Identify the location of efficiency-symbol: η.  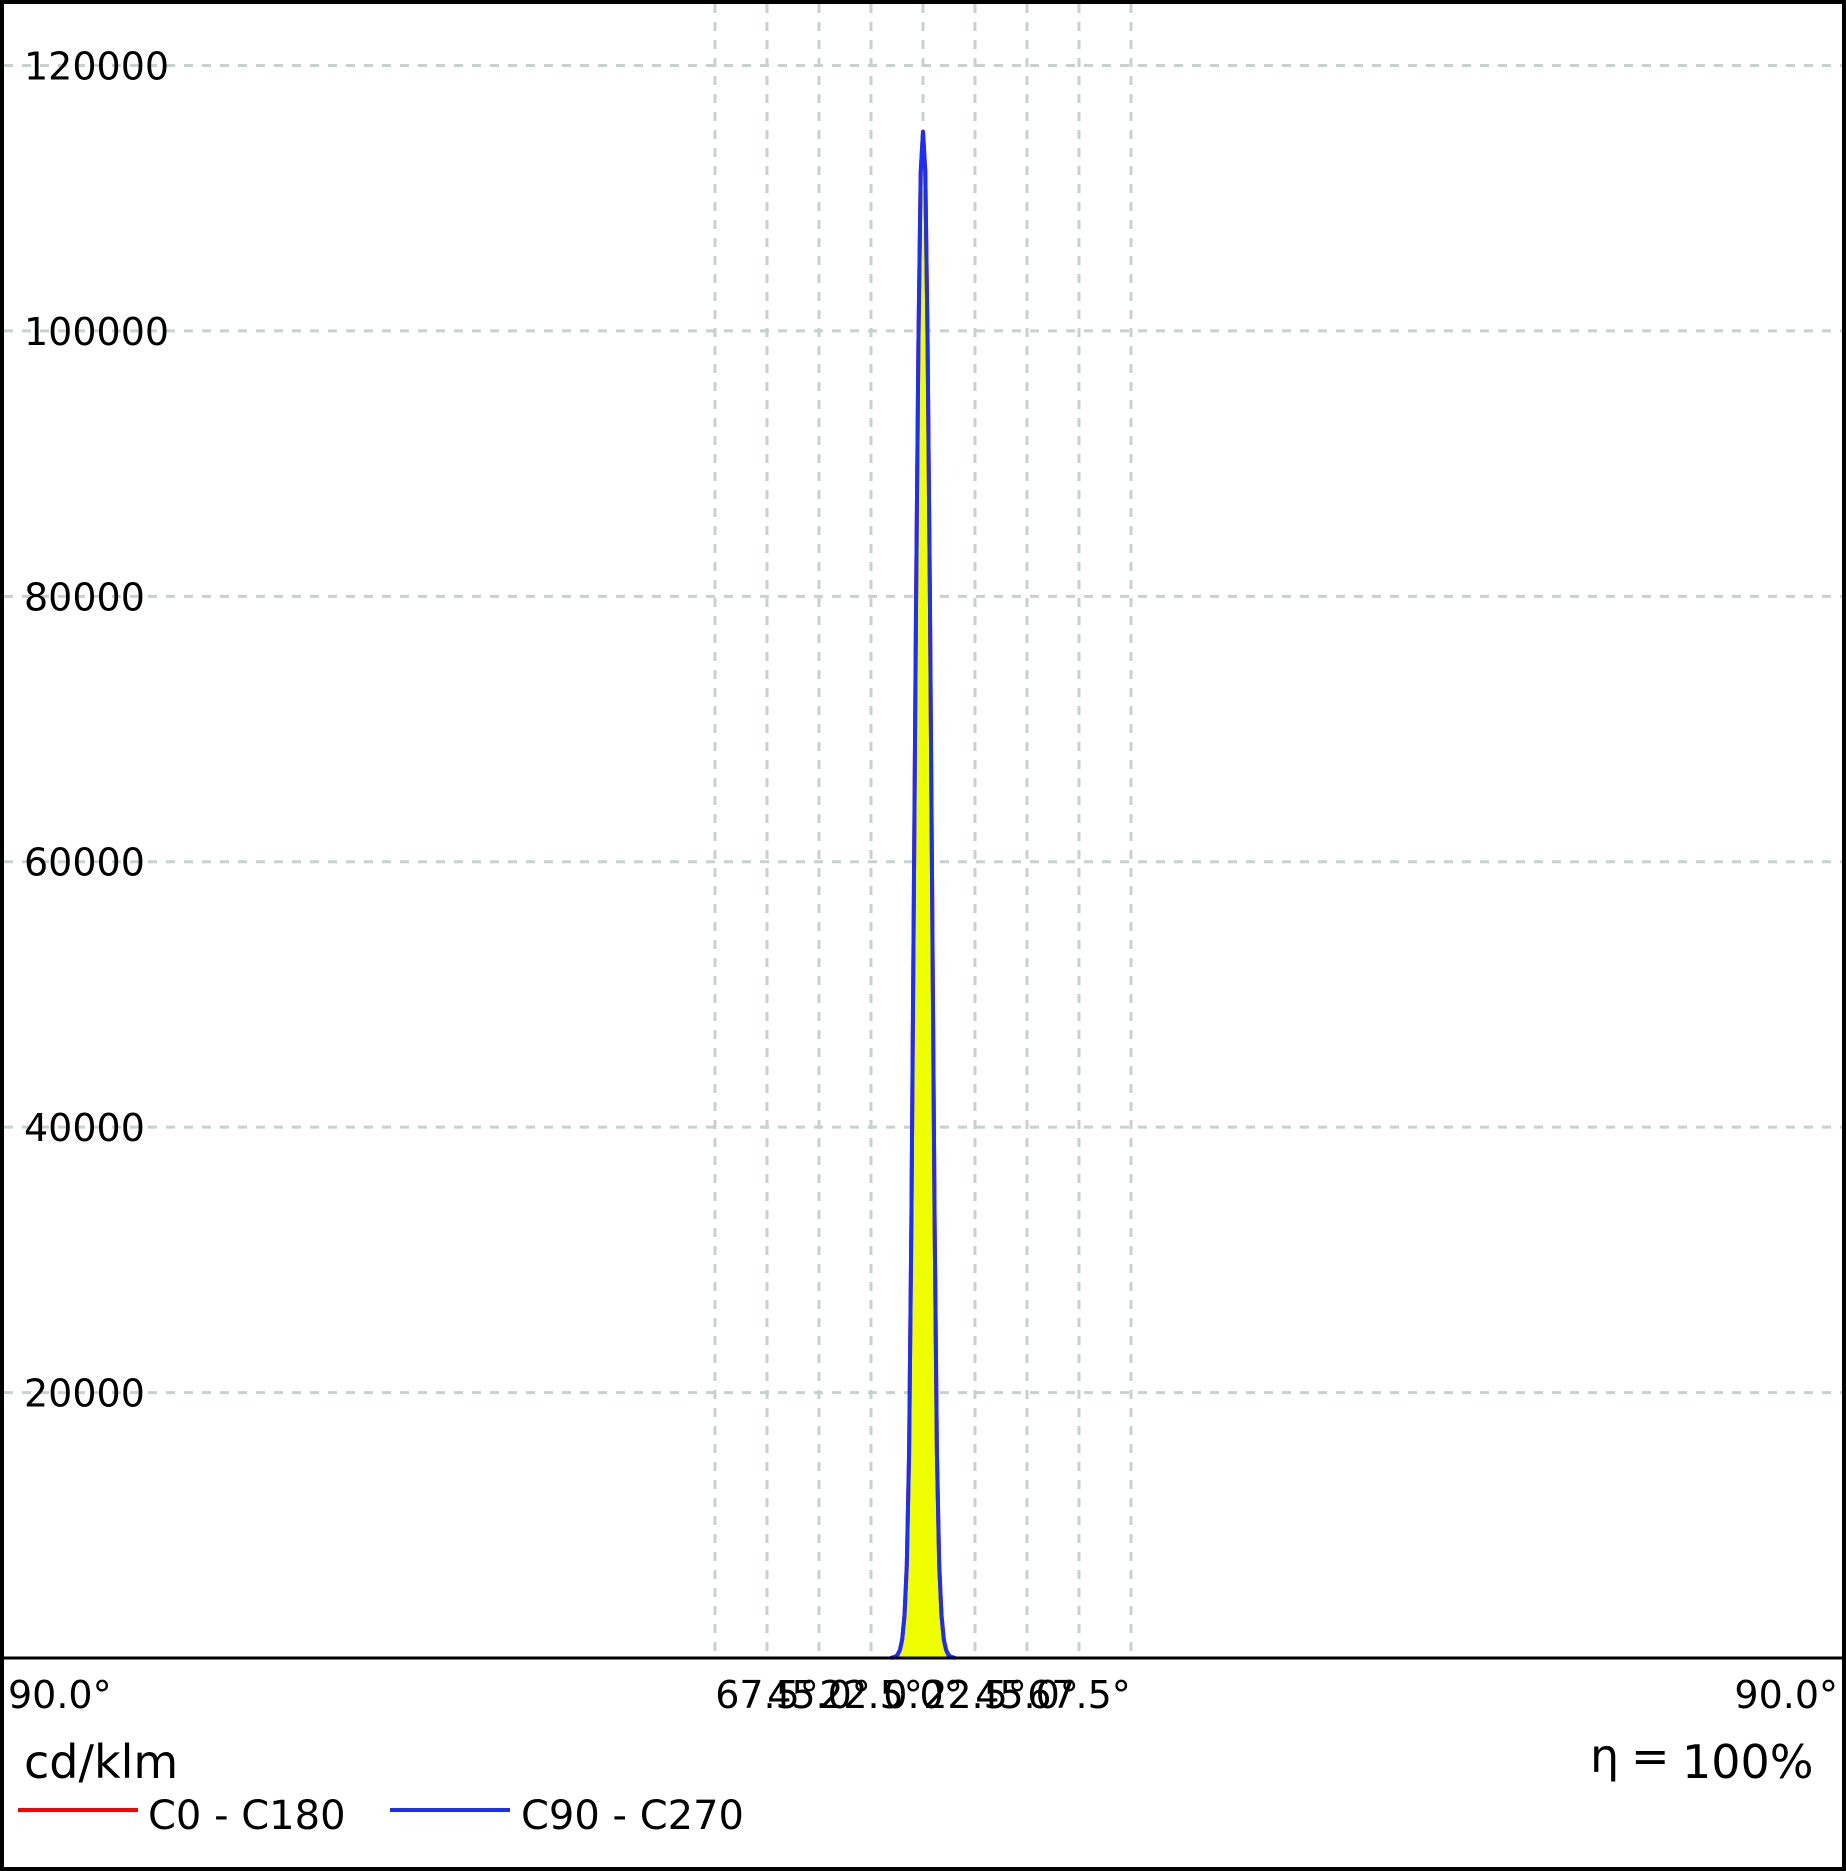
(1604, 1756).